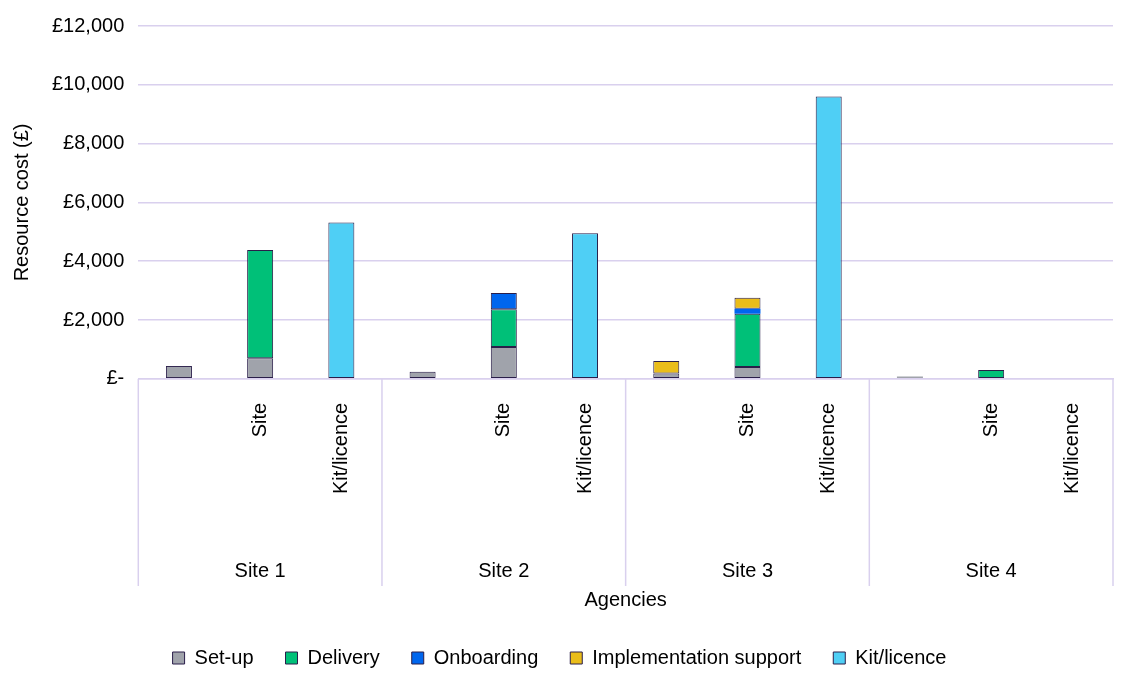 Image resolution: width=1133 pixels, height=684 pixels. Describe the element at coordinates (88, 24) in the screenshot. I see `y-tick-label: £12,000` at that location.